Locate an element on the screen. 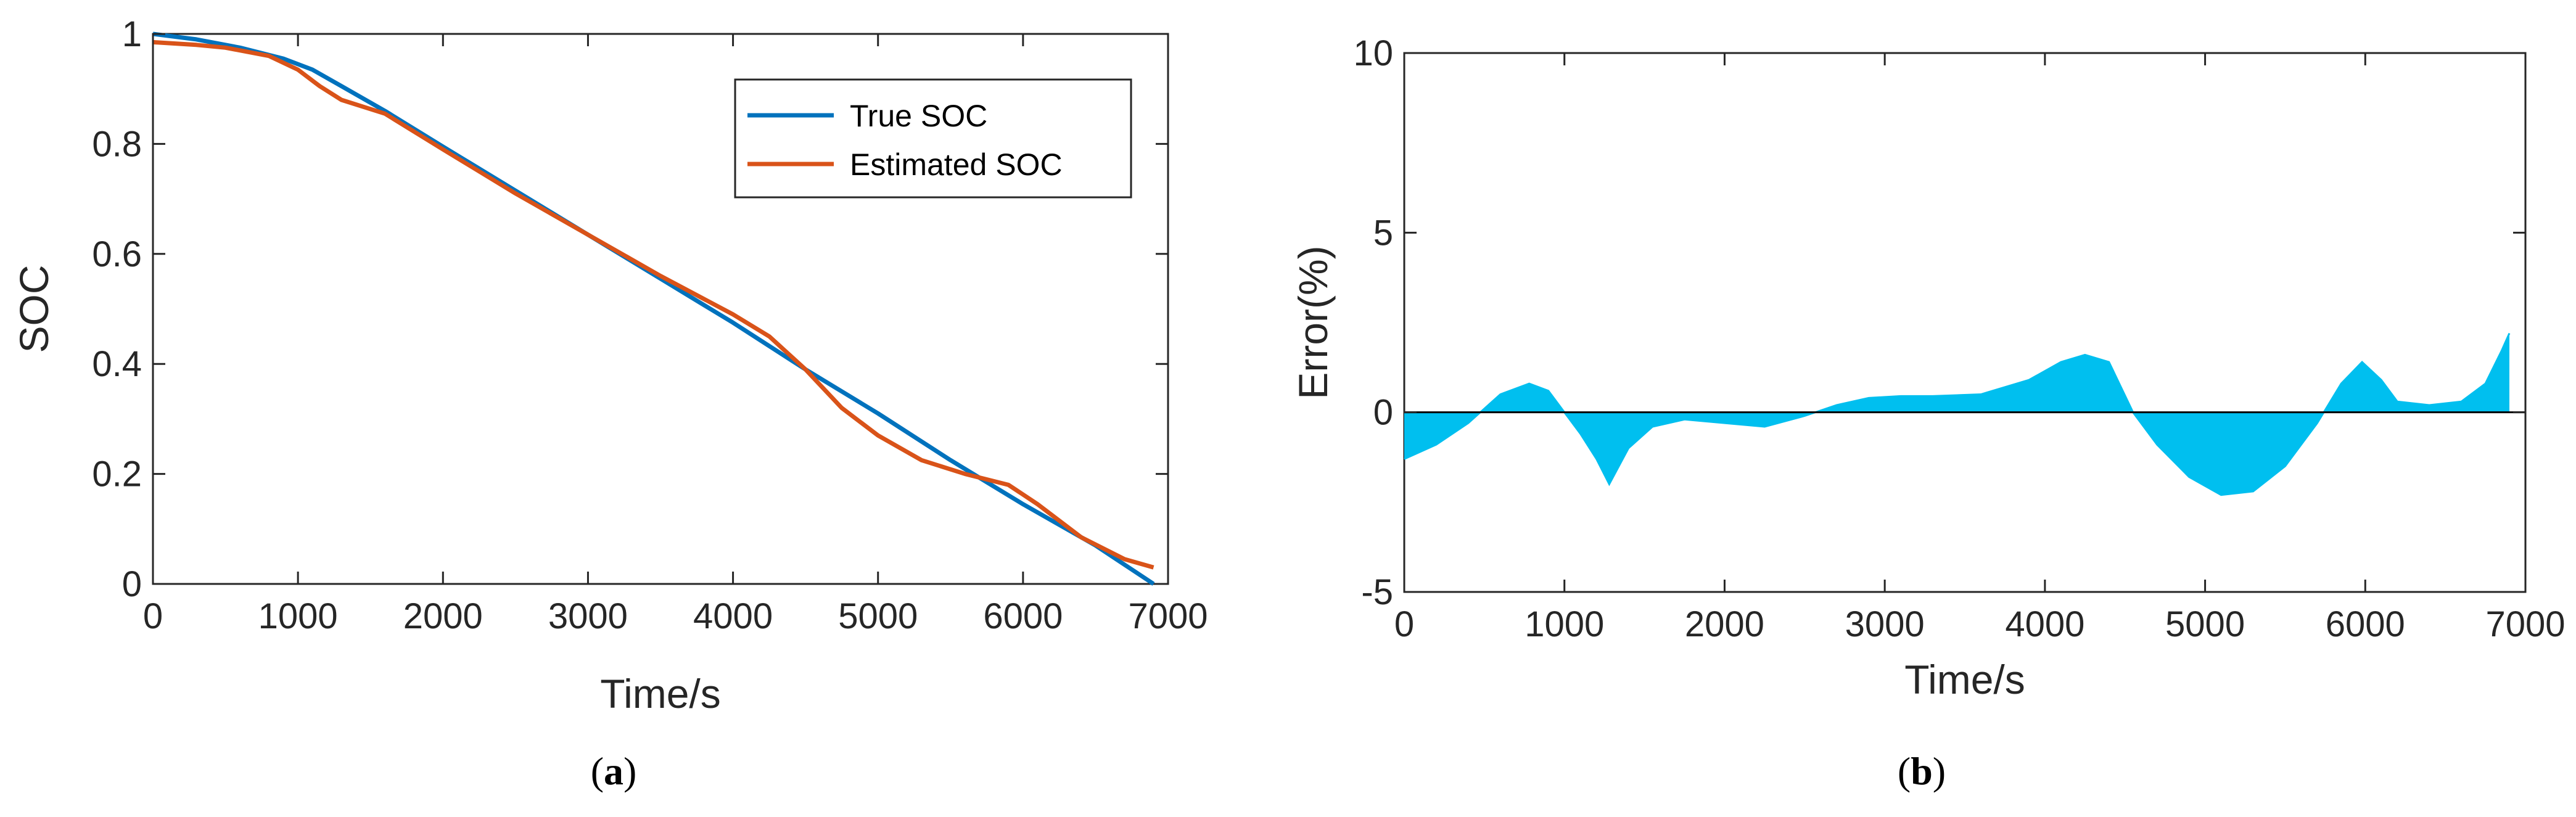 This screenshot has height=817, width=2576. series-edge-error is located at coordinates (1957, 414).